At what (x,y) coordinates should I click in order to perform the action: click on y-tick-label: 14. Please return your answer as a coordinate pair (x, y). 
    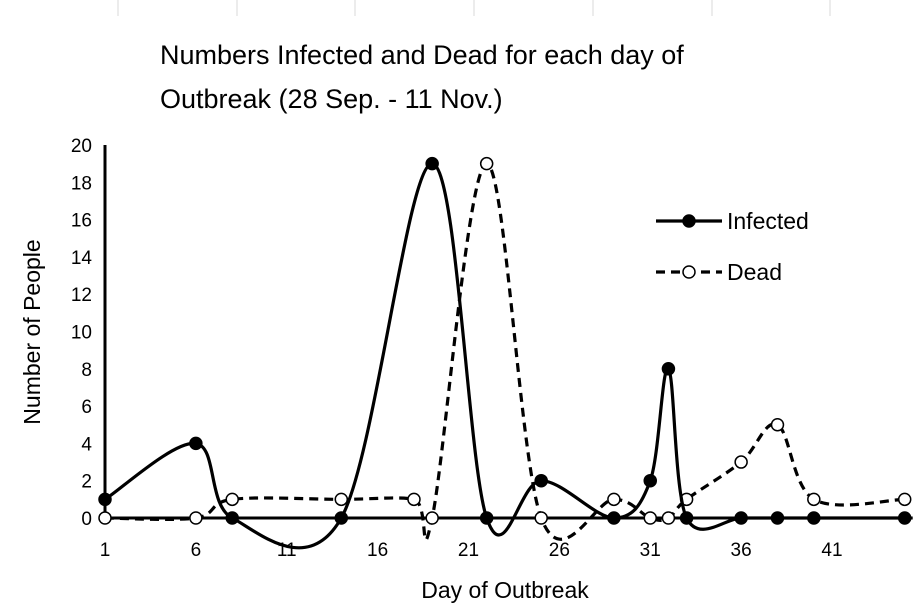
    Looking at the image, I should click on (82, 258).